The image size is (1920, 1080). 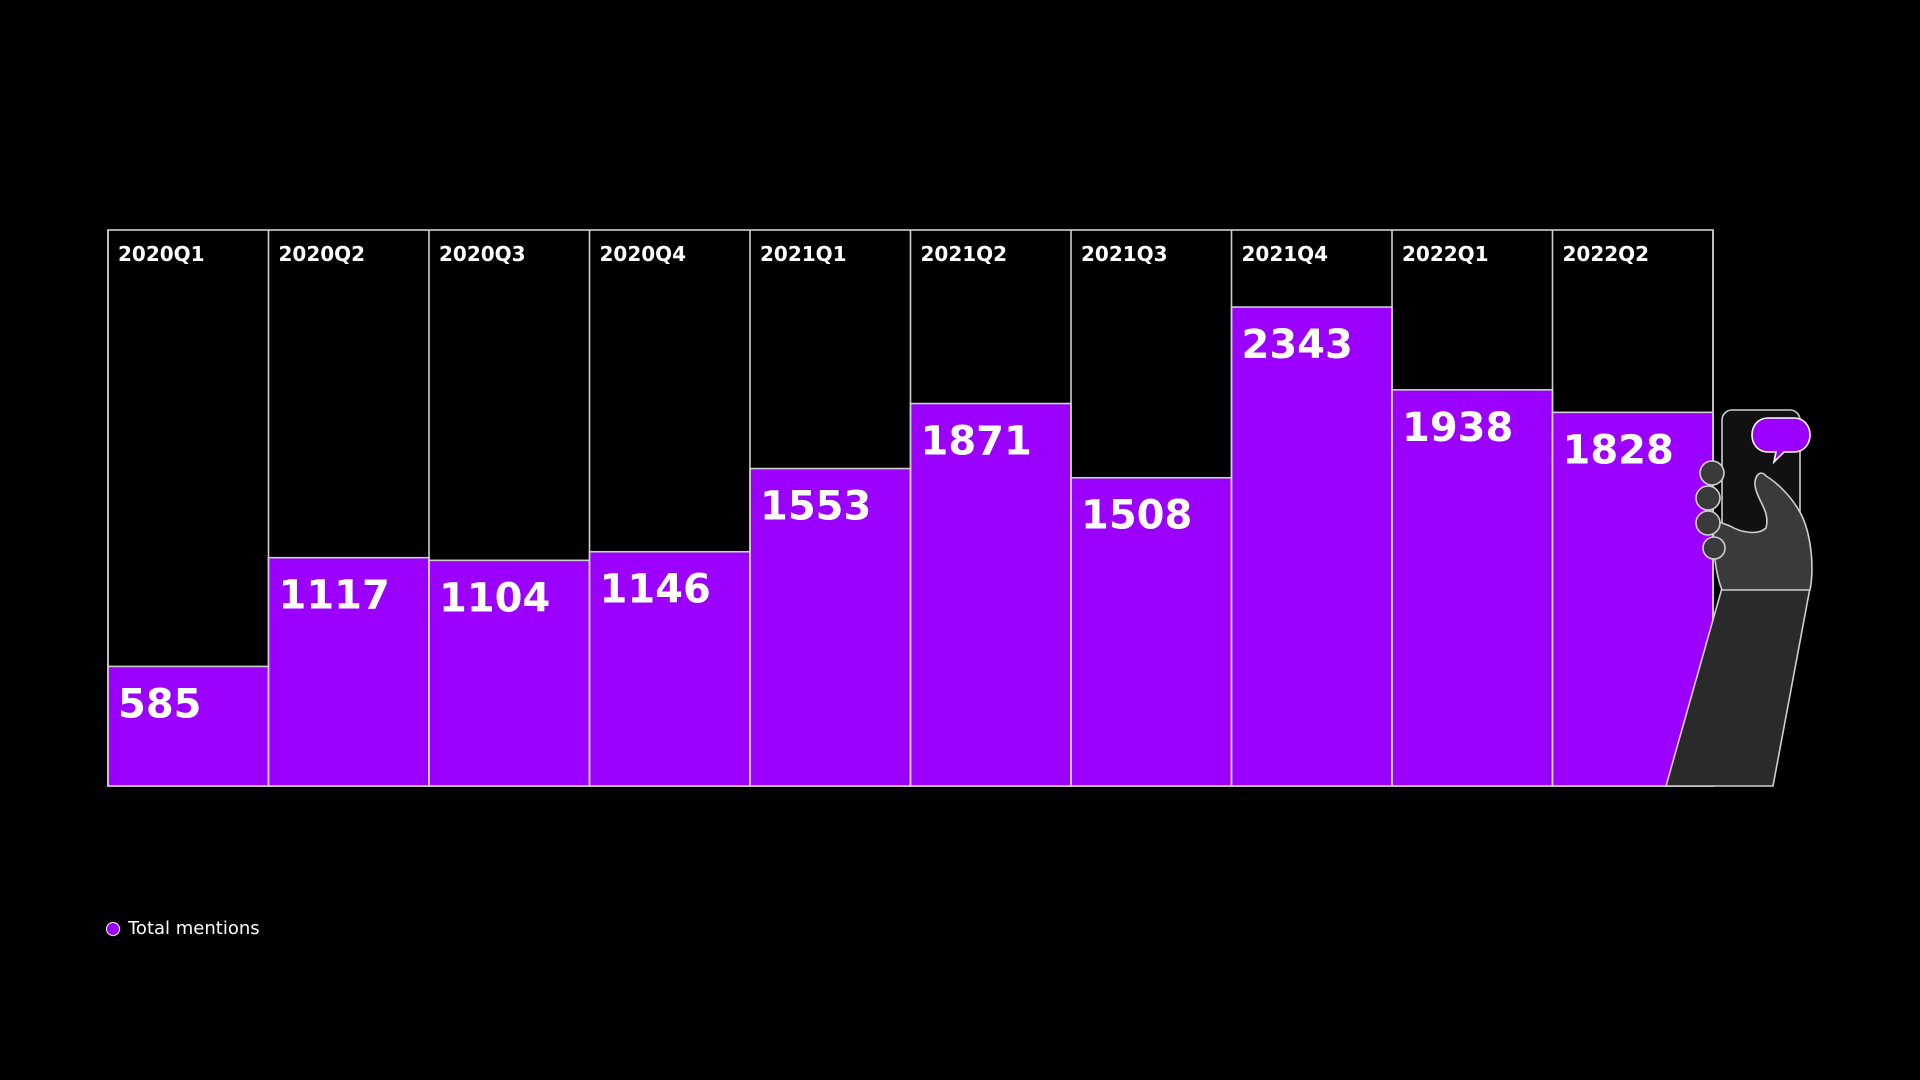 What do you see at coordinates (1762, 531) in the screenshot?
I see `palm` at bounding box center [1762, 531].